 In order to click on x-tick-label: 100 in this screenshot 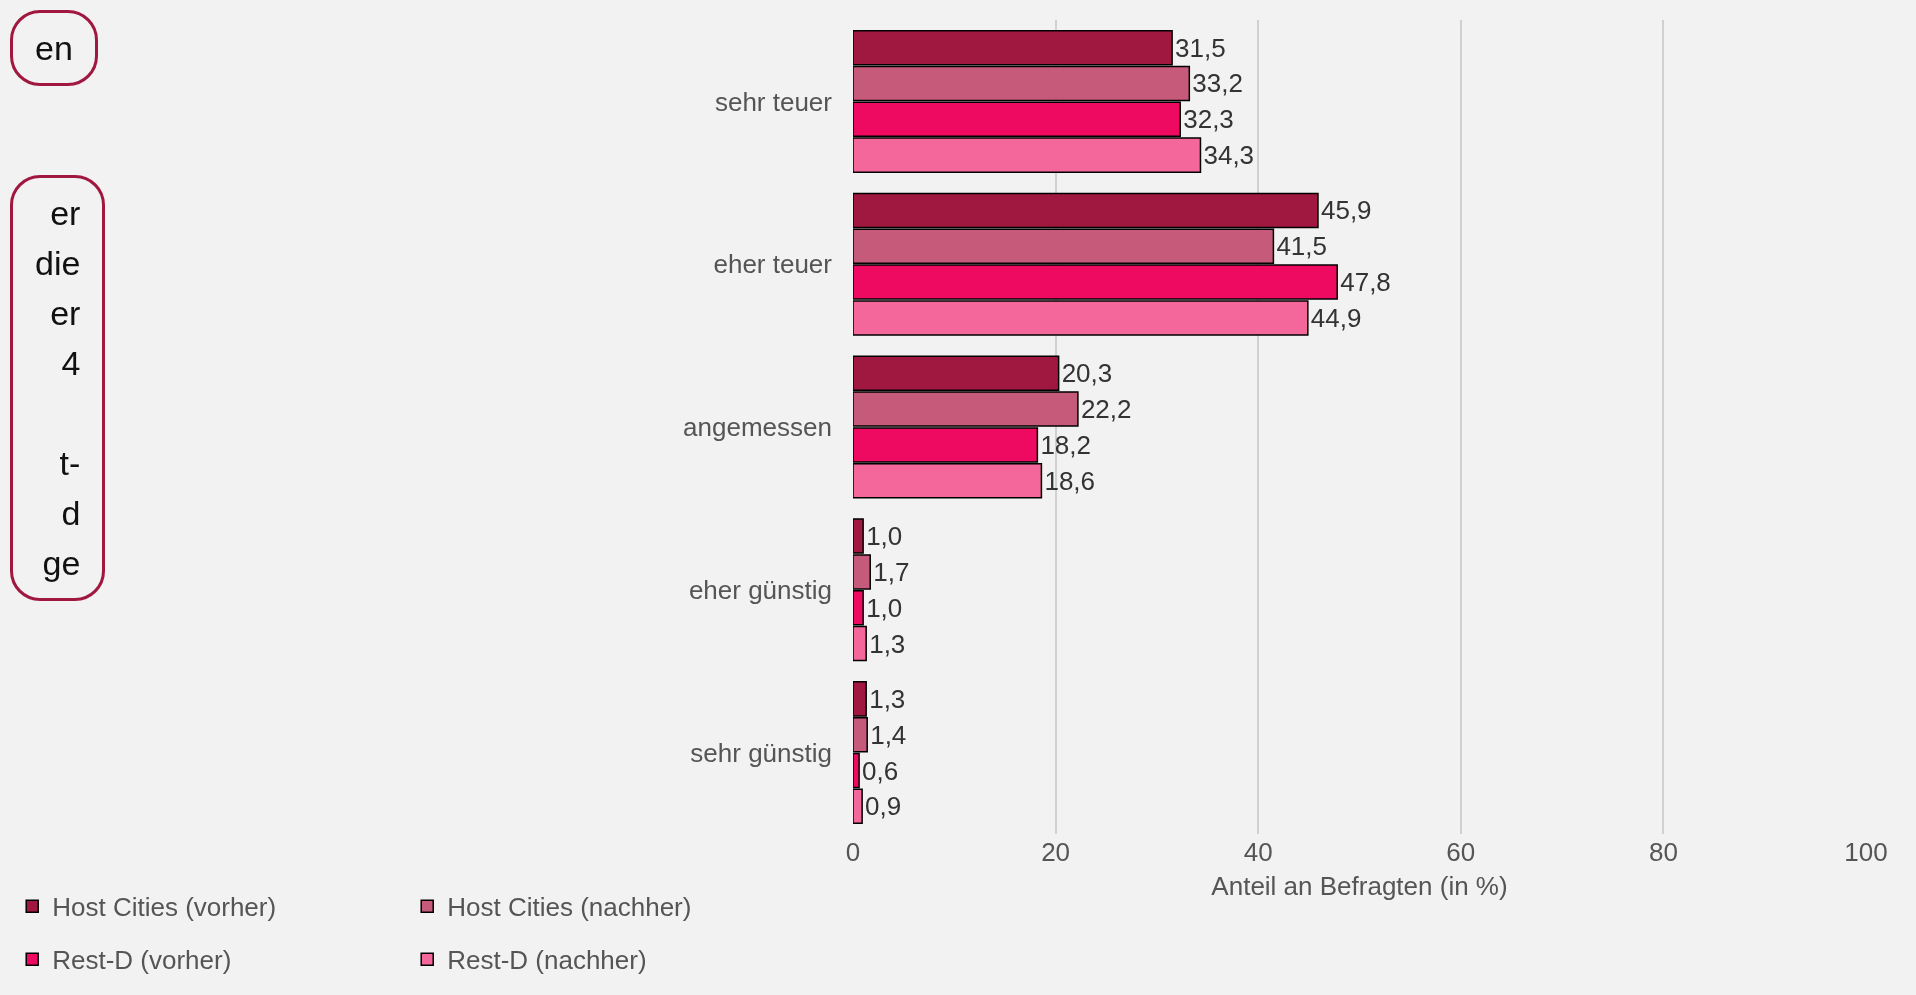, I will do `click(1866, 852)`.